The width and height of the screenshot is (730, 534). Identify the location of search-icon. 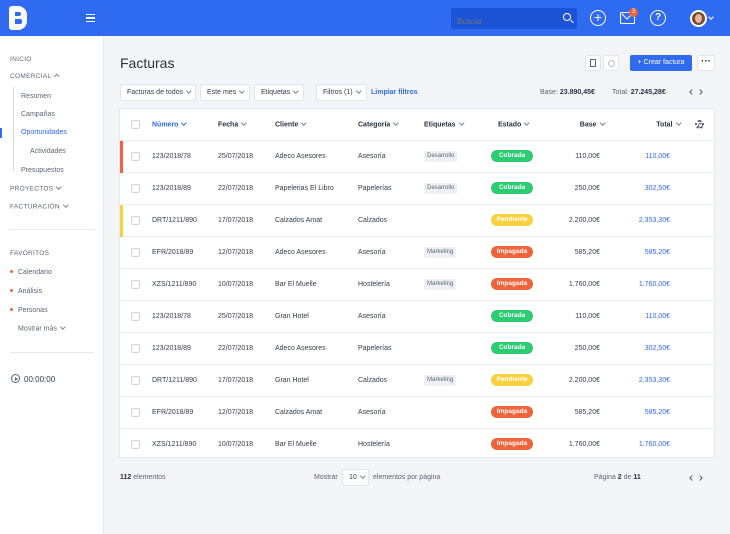
(567, 17).